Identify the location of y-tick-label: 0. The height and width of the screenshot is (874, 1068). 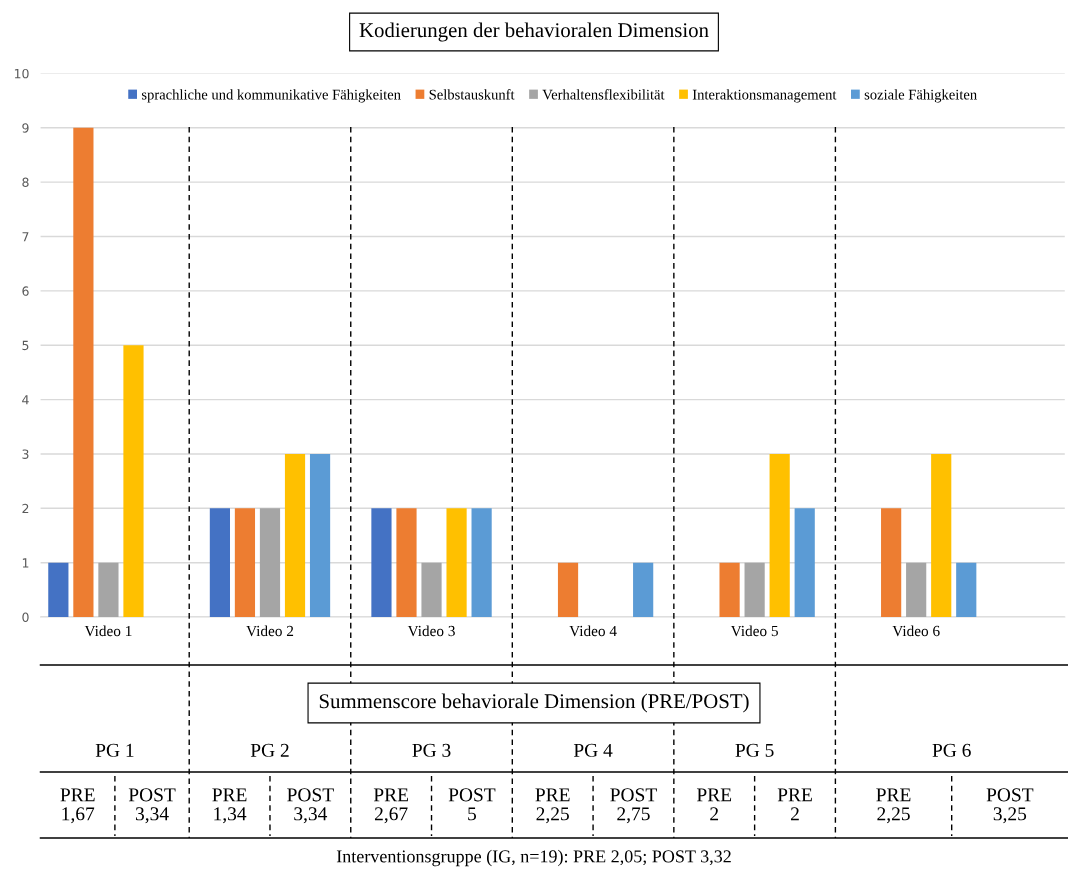
(25, 617).